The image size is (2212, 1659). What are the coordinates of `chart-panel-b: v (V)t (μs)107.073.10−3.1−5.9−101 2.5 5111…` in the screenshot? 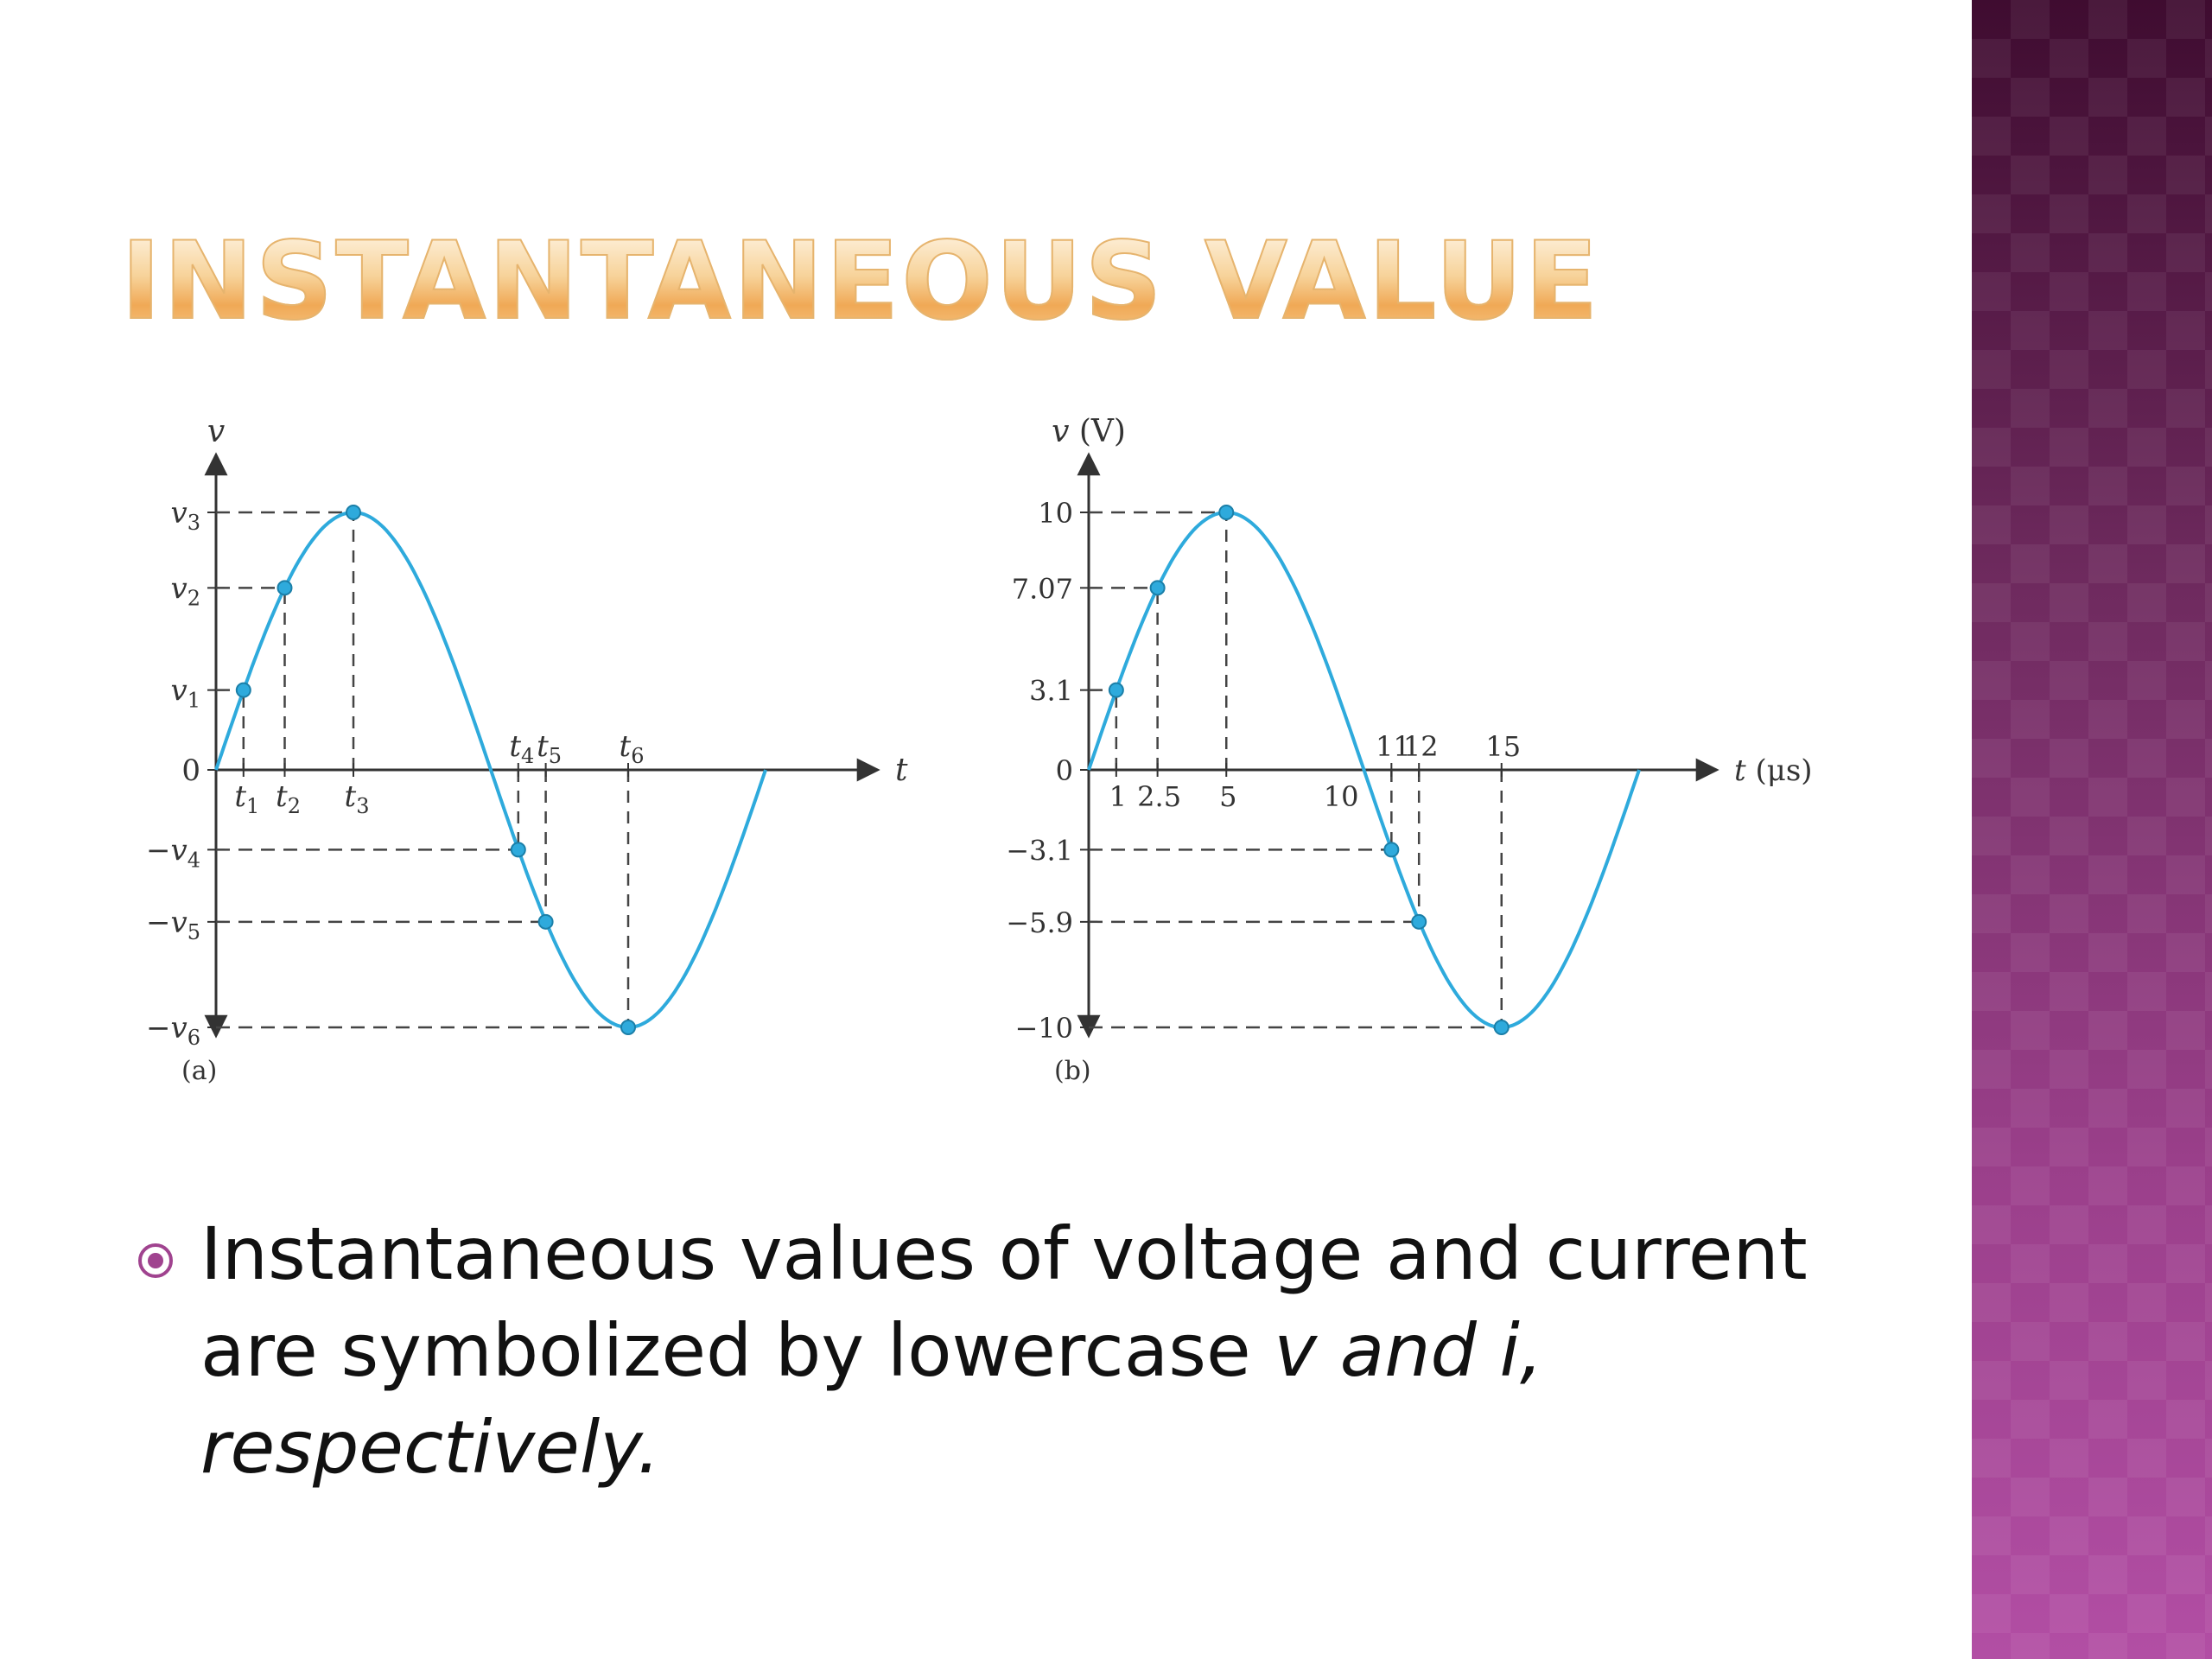 It's located at (1409, 750).